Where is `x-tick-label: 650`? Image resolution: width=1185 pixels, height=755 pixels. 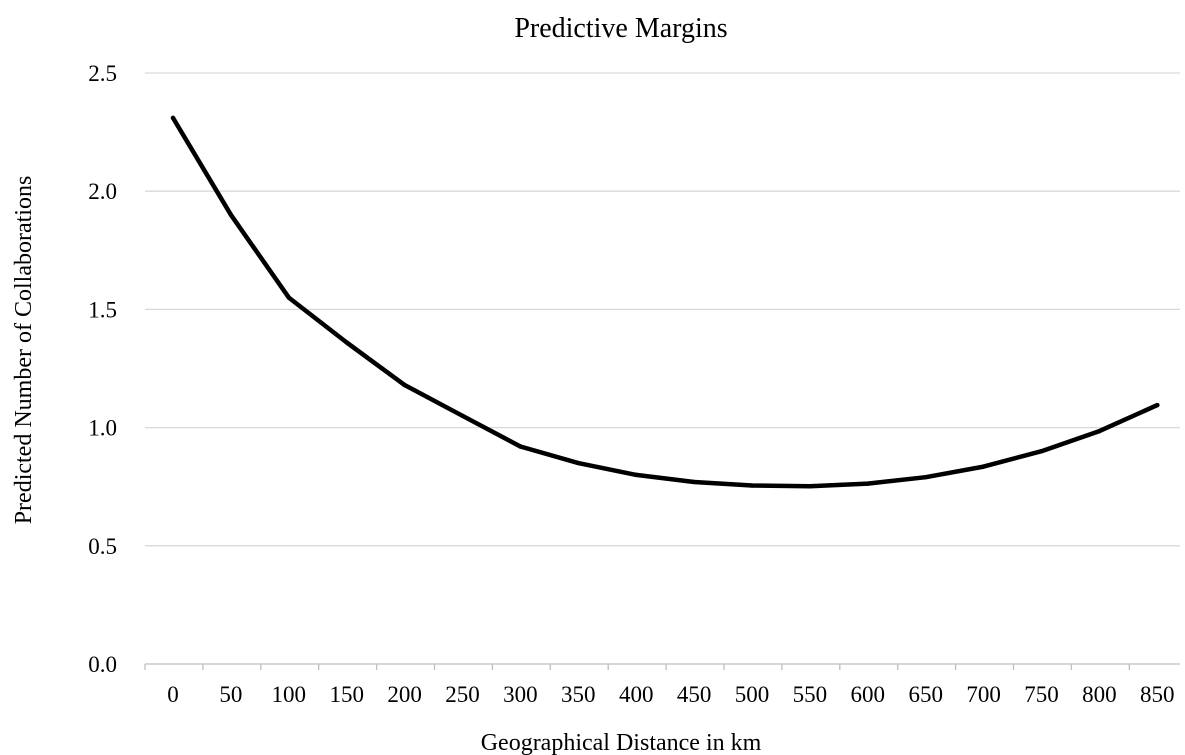 x-tick-label: 650 is located at coordinates (925, 694).